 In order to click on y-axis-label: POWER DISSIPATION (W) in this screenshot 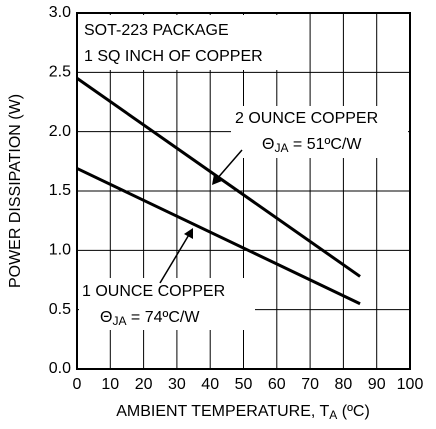, I will do `click(15, 191)`.